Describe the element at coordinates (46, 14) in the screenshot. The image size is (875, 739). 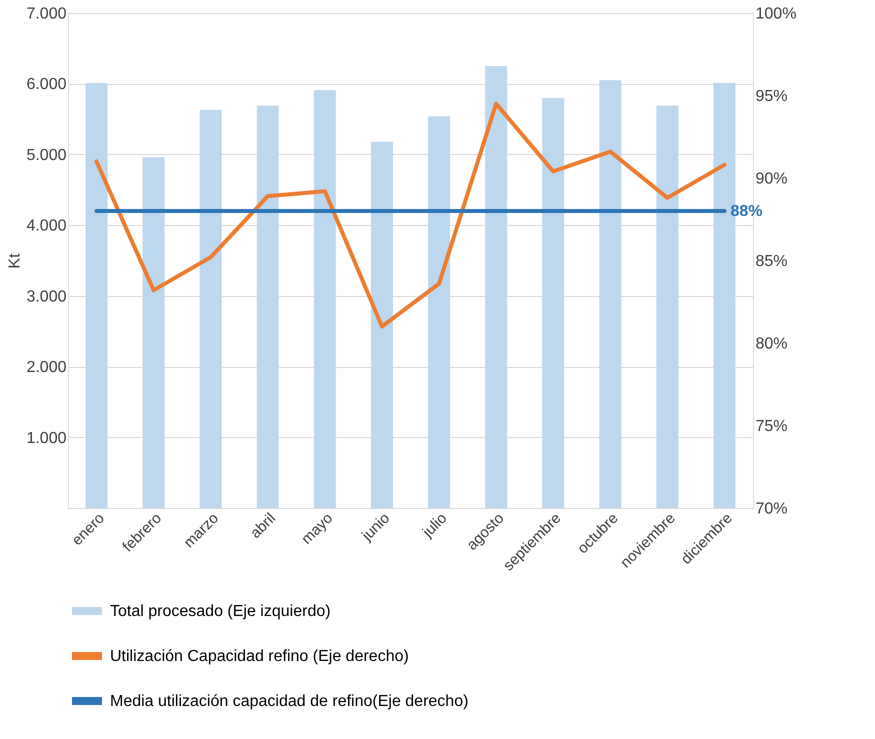
I see `y-tick-label: 7.000` at that location.